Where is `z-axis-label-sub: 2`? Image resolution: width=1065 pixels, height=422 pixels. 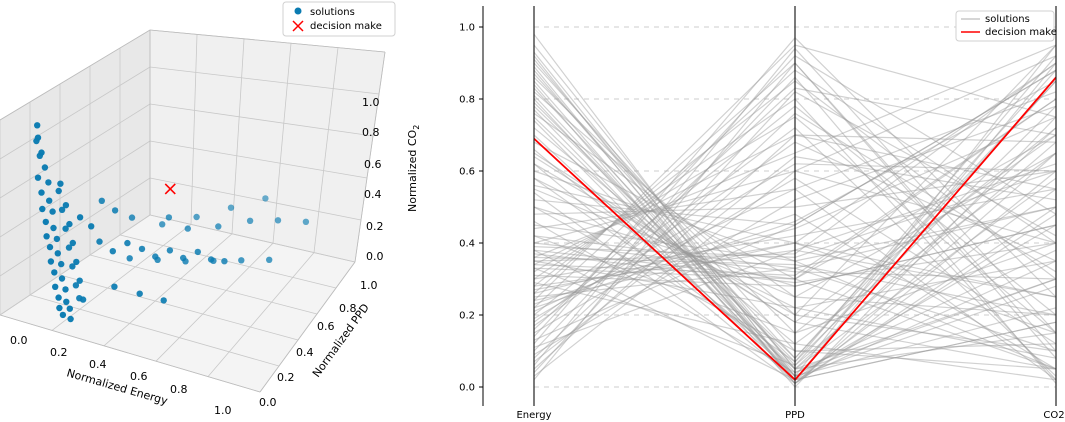 z-axis-label-sub: 2 is located at coordinates (416, 127).